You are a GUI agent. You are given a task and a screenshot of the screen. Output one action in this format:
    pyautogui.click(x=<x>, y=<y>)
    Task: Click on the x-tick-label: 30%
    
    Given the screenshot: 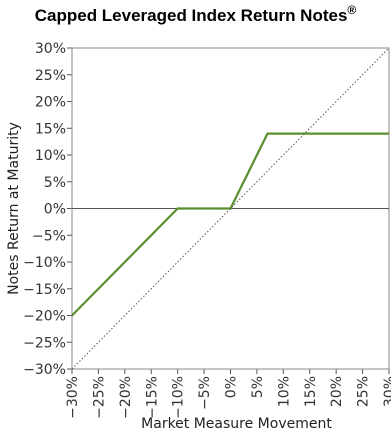 What is the action you would take?
    pyautogui.click(x=386, y=391)
    